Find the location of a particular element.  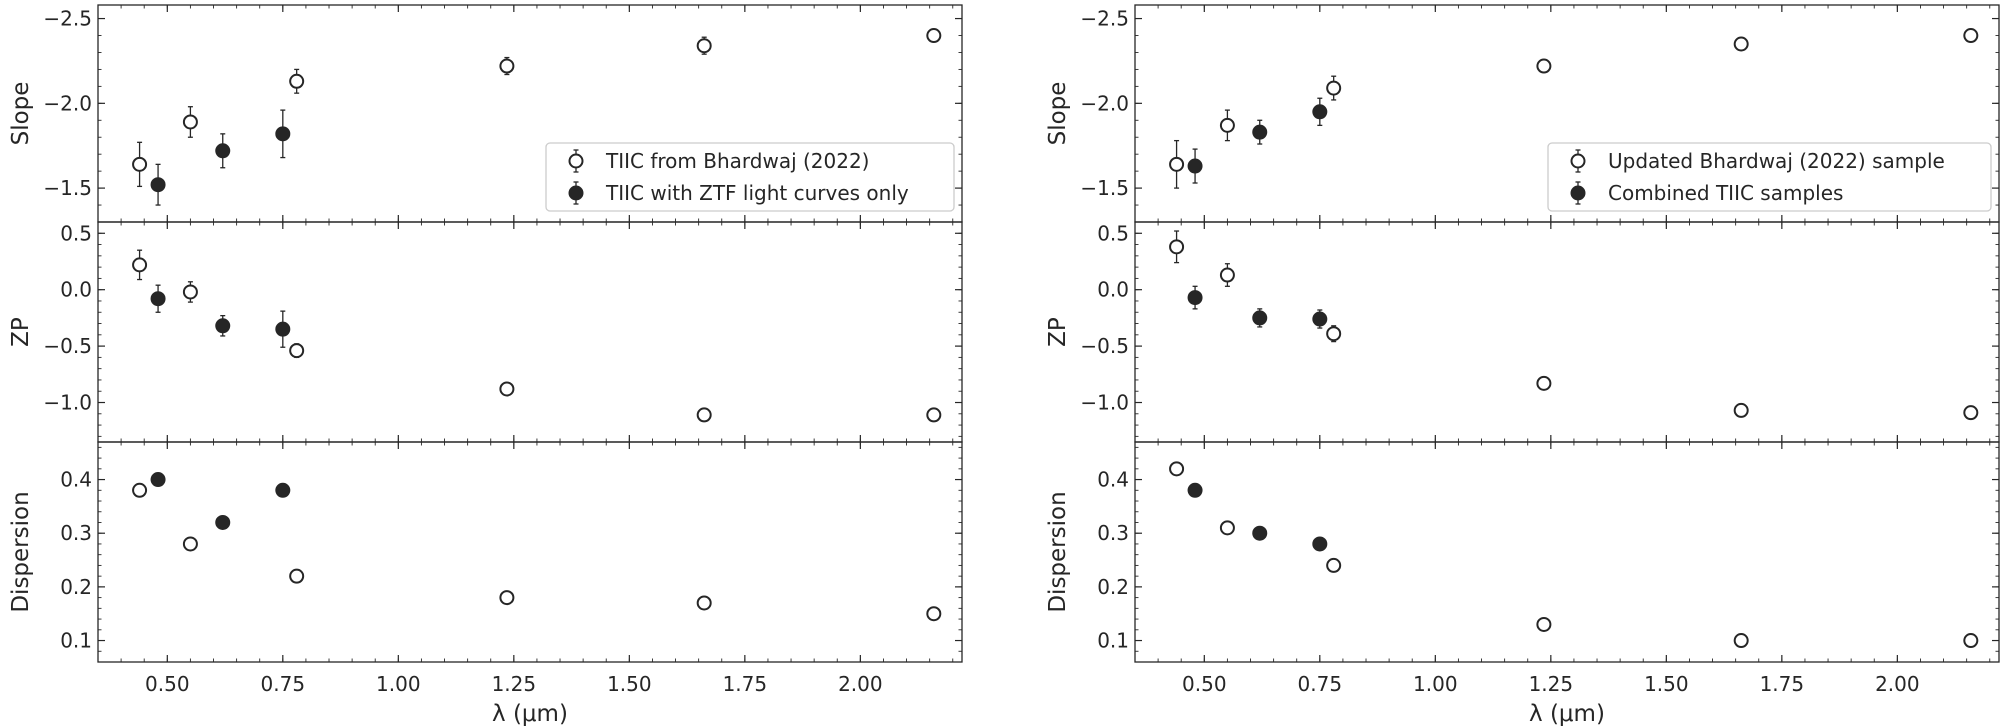

panel-slope: −2.5 −2.0 −1.5 Slope is located at coordinates (485, 113).